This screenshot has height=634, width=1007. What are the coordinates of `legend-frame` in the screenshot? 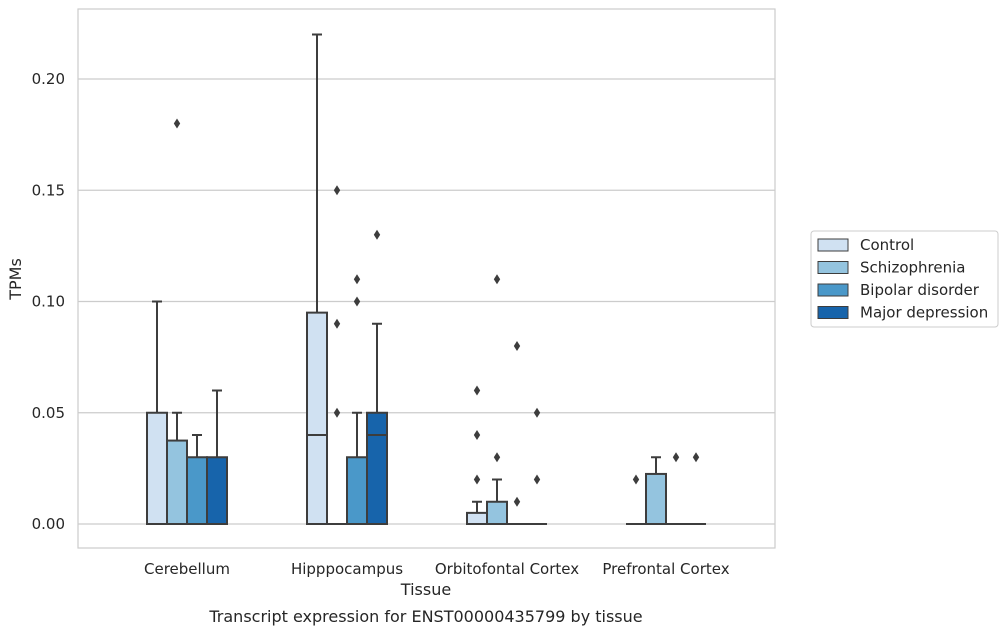 It's located at (904, 279).